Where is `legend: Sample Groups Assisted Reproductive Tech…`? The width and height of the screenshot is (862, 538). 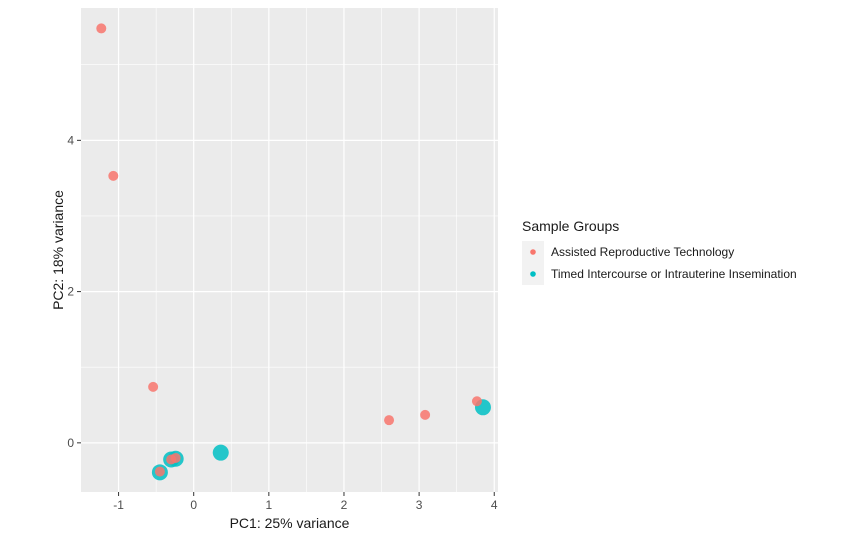 legend: Sample Groups Assisted Reproductive Tech… is located at coordinates (659, 251).